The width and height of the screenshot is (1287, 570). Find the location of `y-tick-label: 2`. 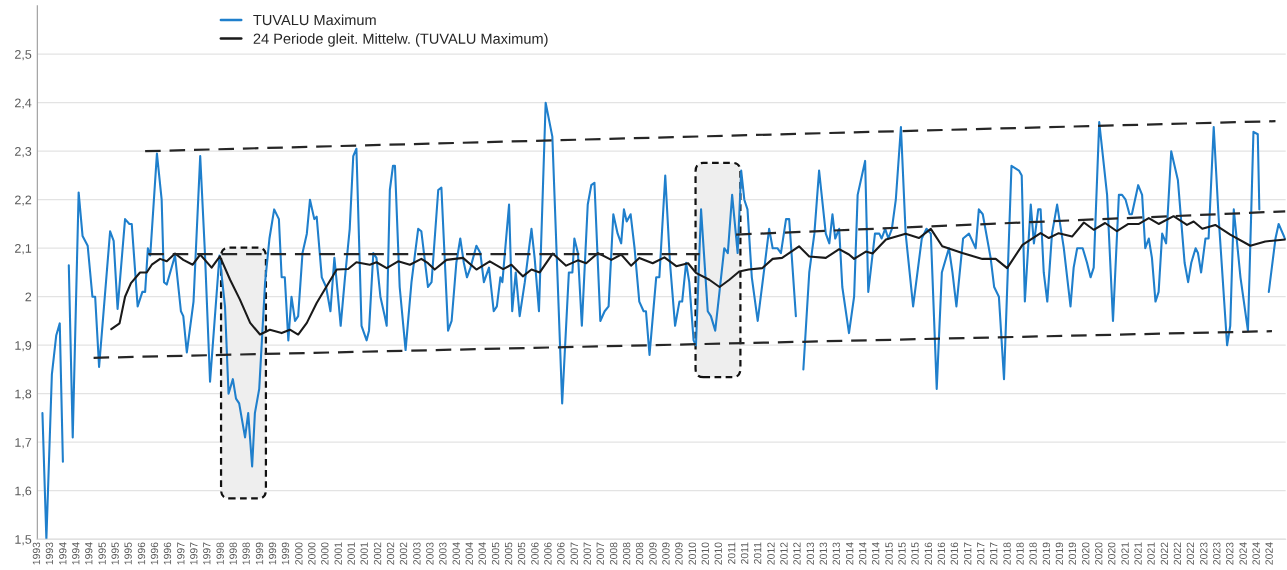

y-tick-label: 2 is located at coordinates (28, 297).